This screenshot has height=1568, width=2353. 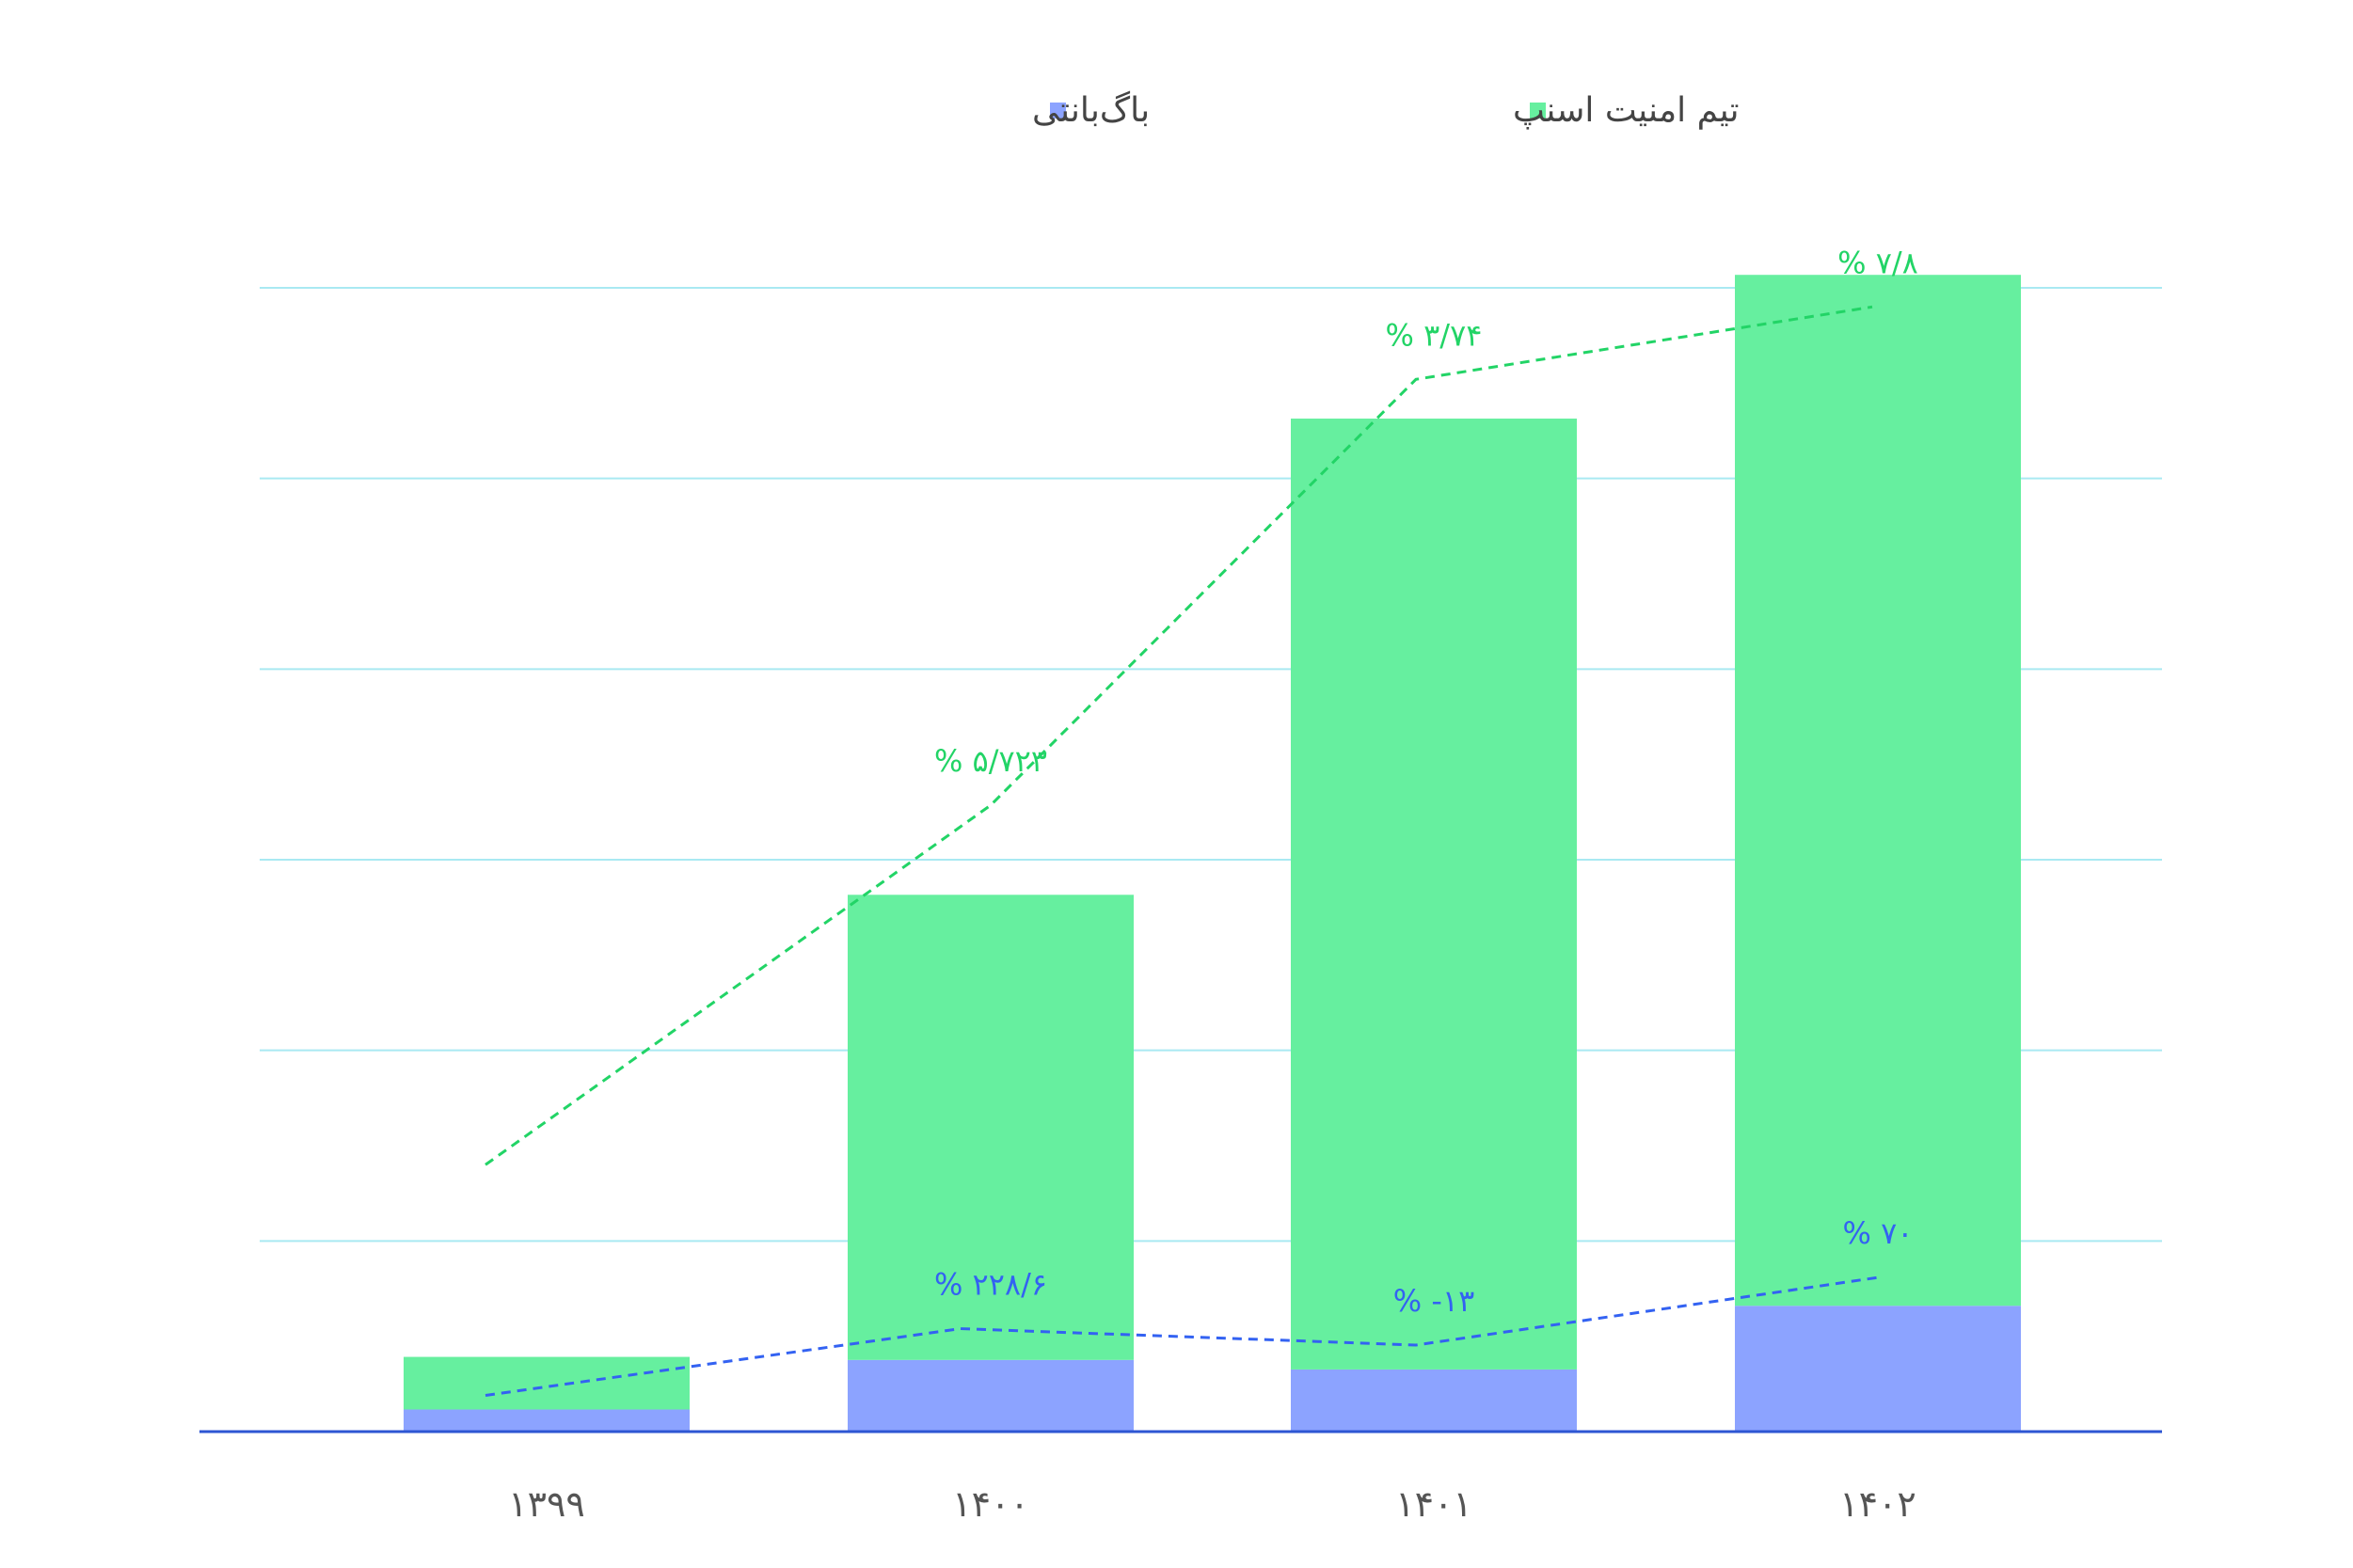 What do you see at coordinates (990, 761) in the screenshot?
I see `growth-label-snapp-security-1: % ۵/۷۲۳` at bounding box center [990, 761].